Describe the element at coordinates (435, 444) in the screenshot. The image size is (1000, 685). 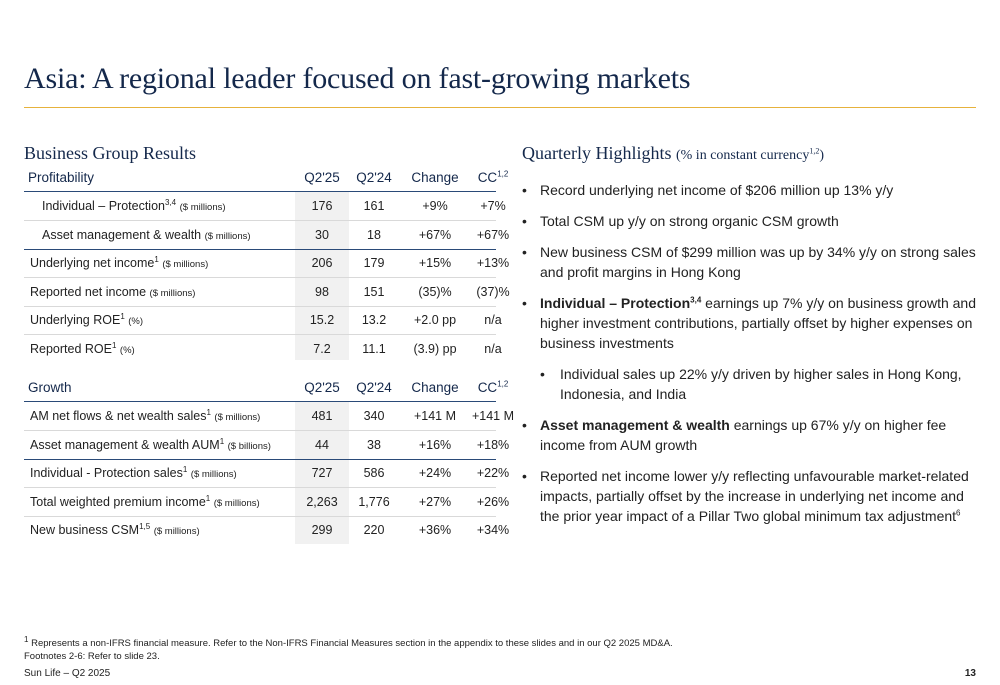
I see `cell-change: +16%` at that location.